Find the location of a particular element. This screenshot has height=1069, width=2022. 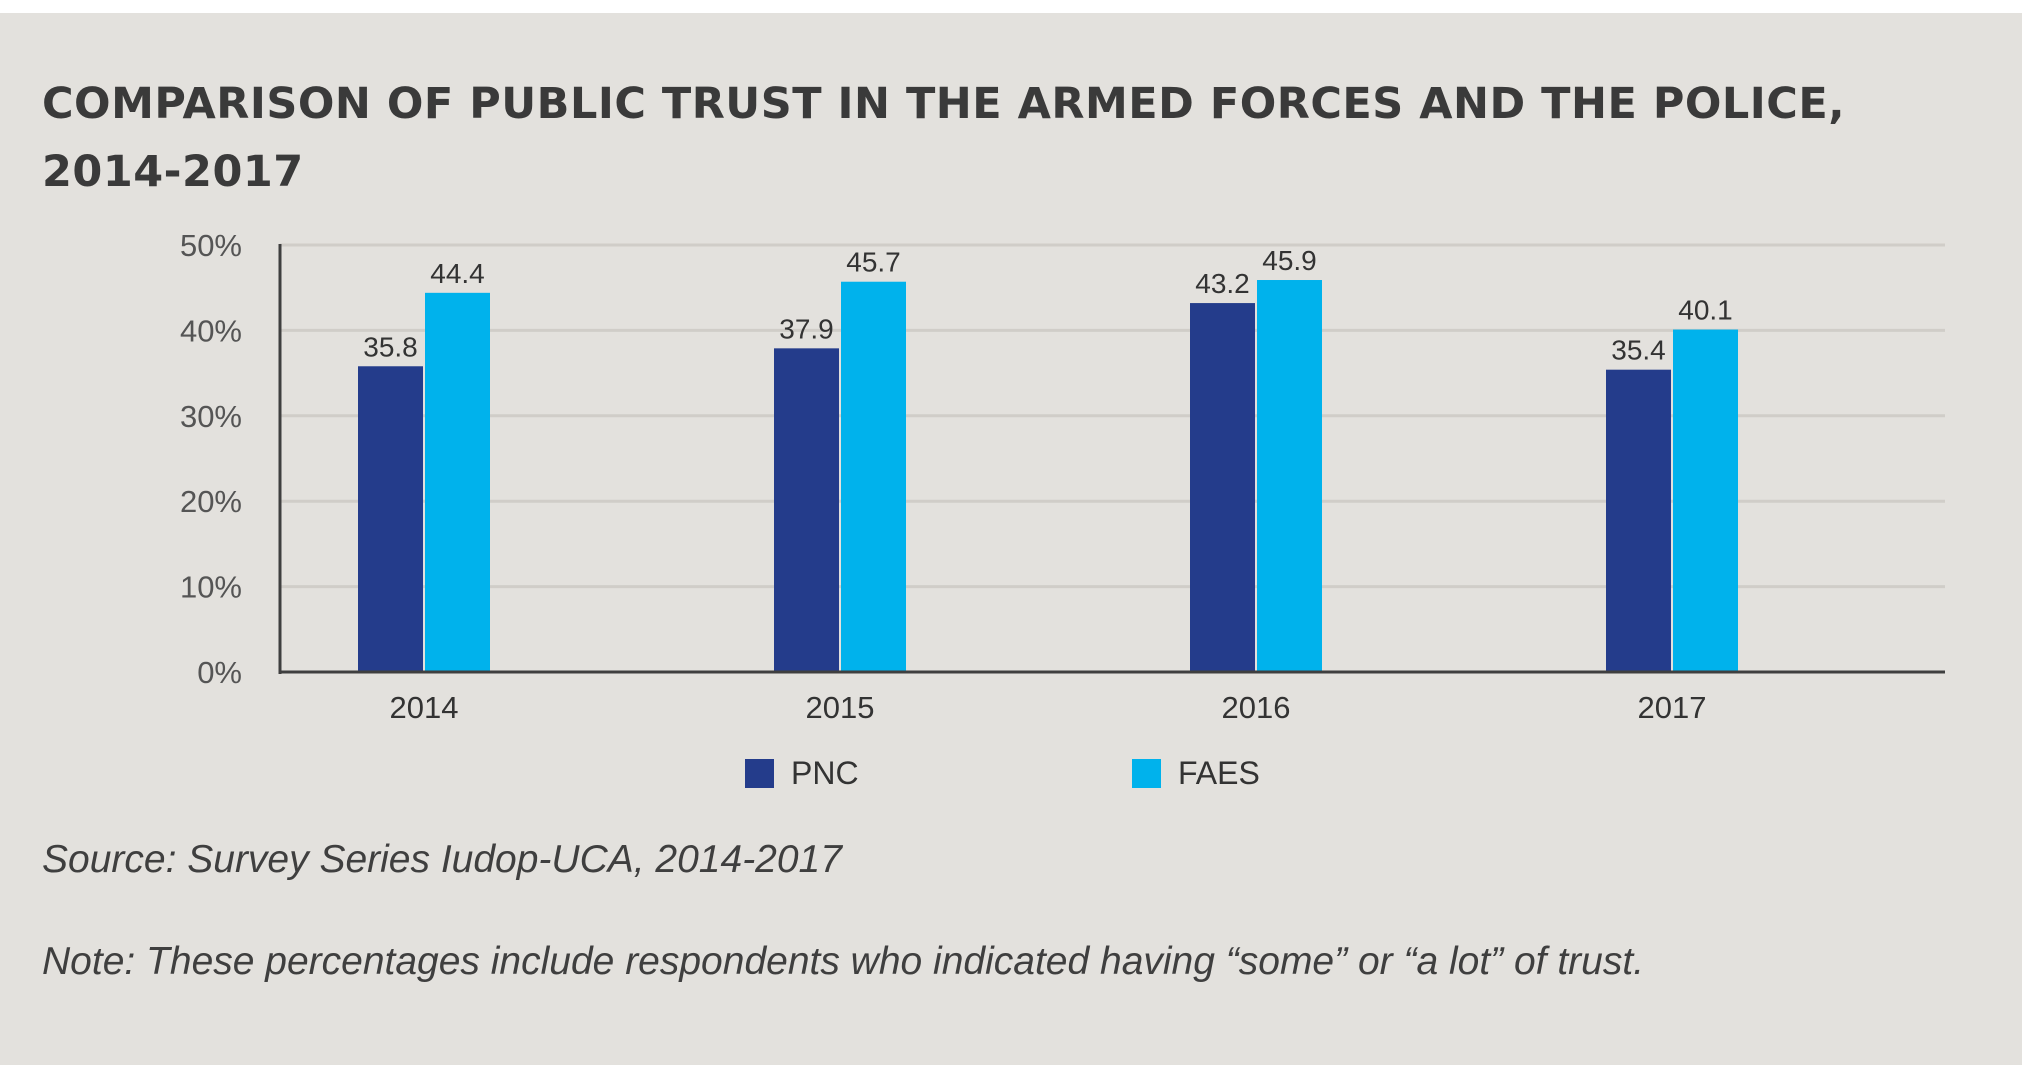

legend-label-faes: FAES is located at coordinates (1219, 773).